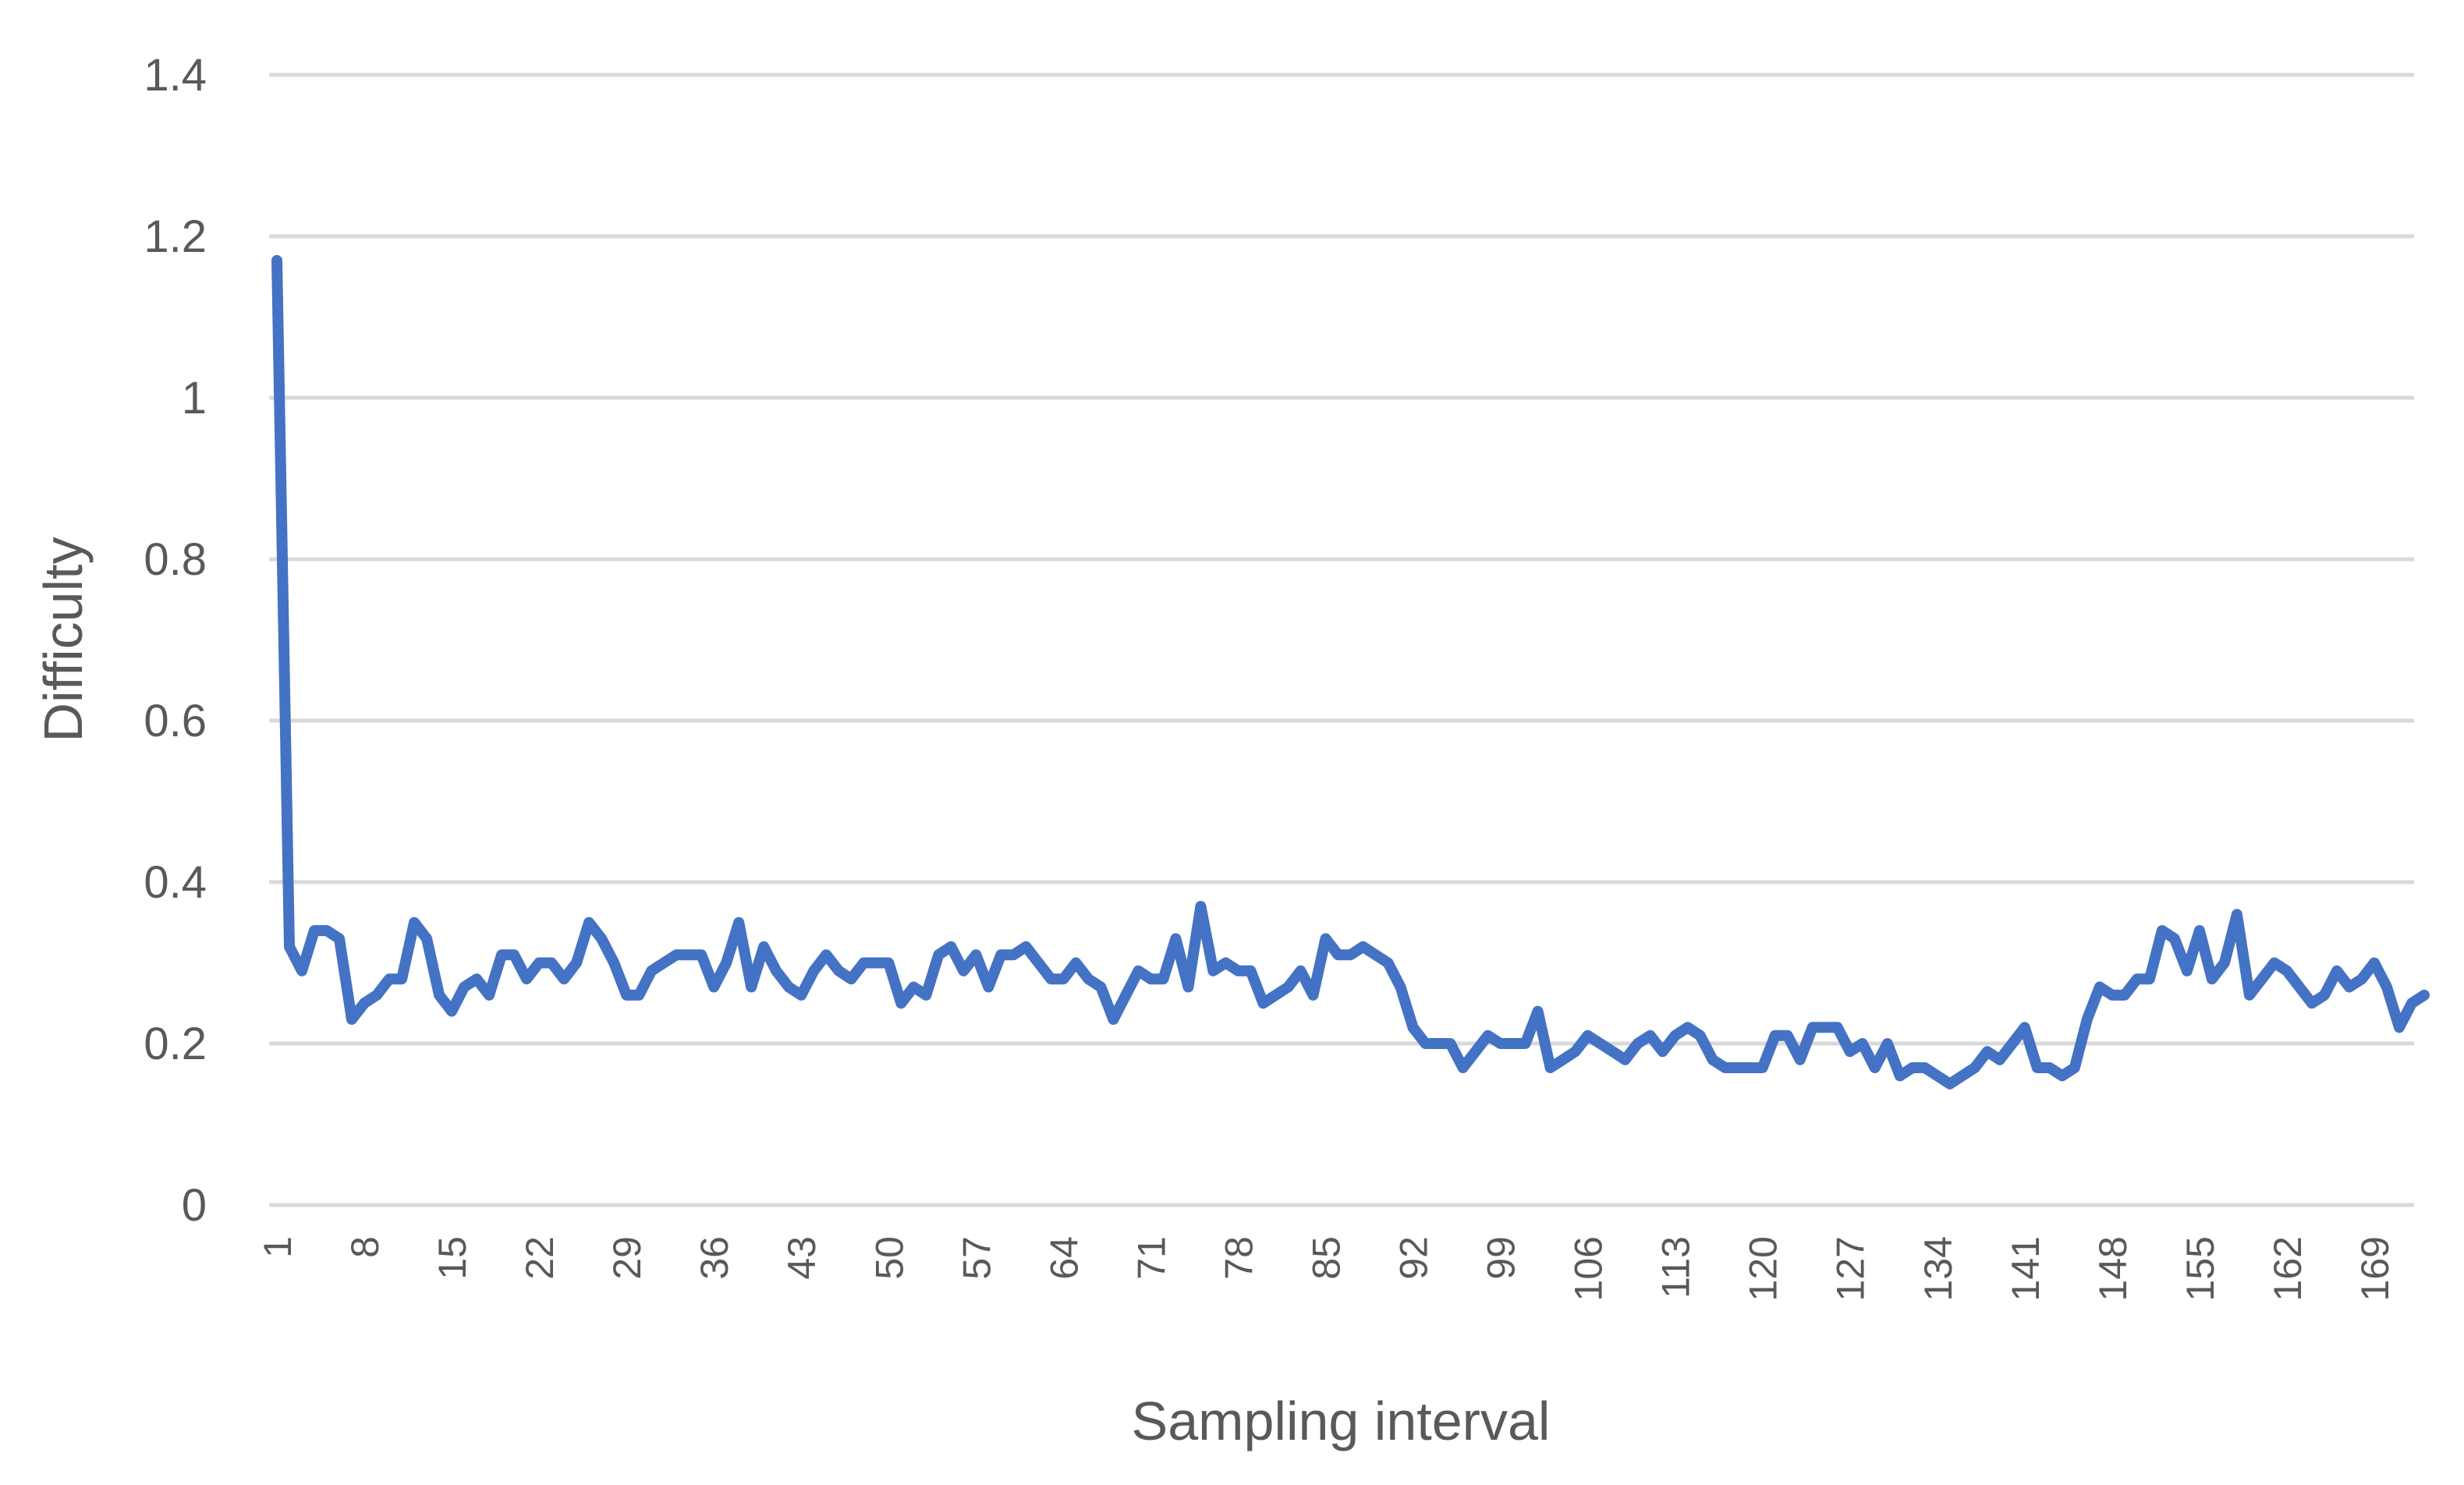 The width and height of the screenshot is (2464, 1485). Describe the element at coordinates (63, 639) in the screenshot. I see `y-axis-title: Difficulty` at that location.